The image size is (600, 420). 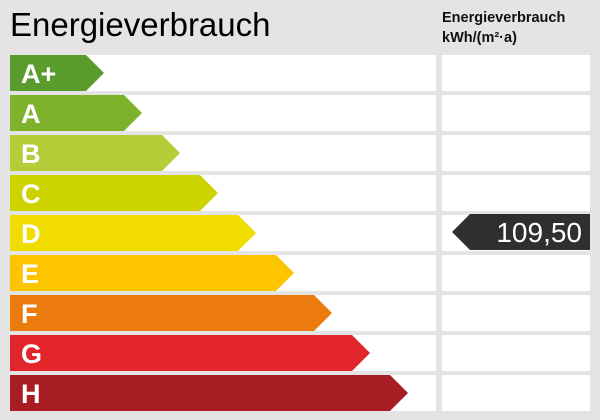 What do you see at coordinates (152, 273) in the screenshot?
I see `class-arrow-E` at bounding box center [152, 273].